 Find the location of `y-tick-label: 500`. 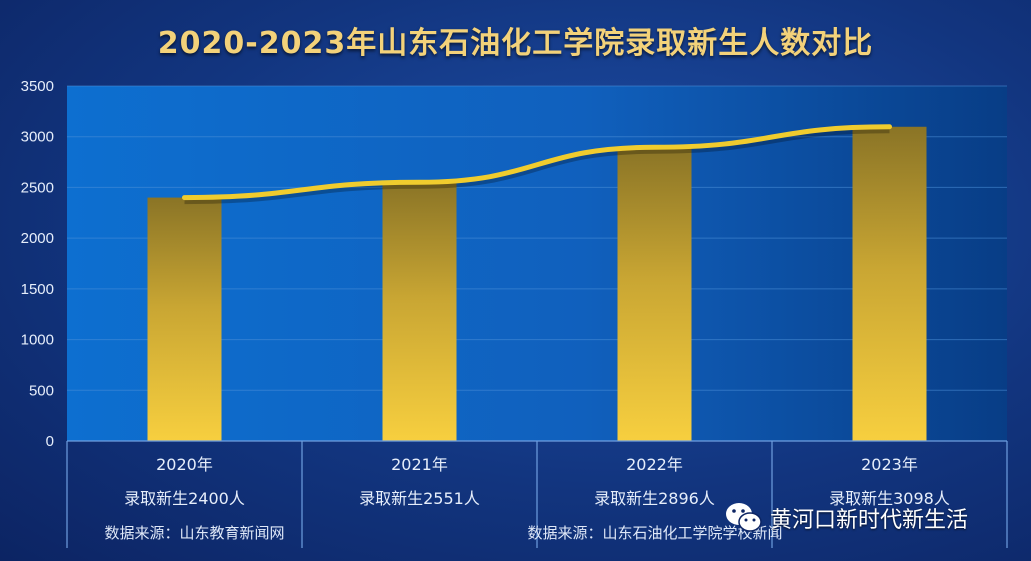

y-tick-label: 500 is located at coordinates (41, 390).